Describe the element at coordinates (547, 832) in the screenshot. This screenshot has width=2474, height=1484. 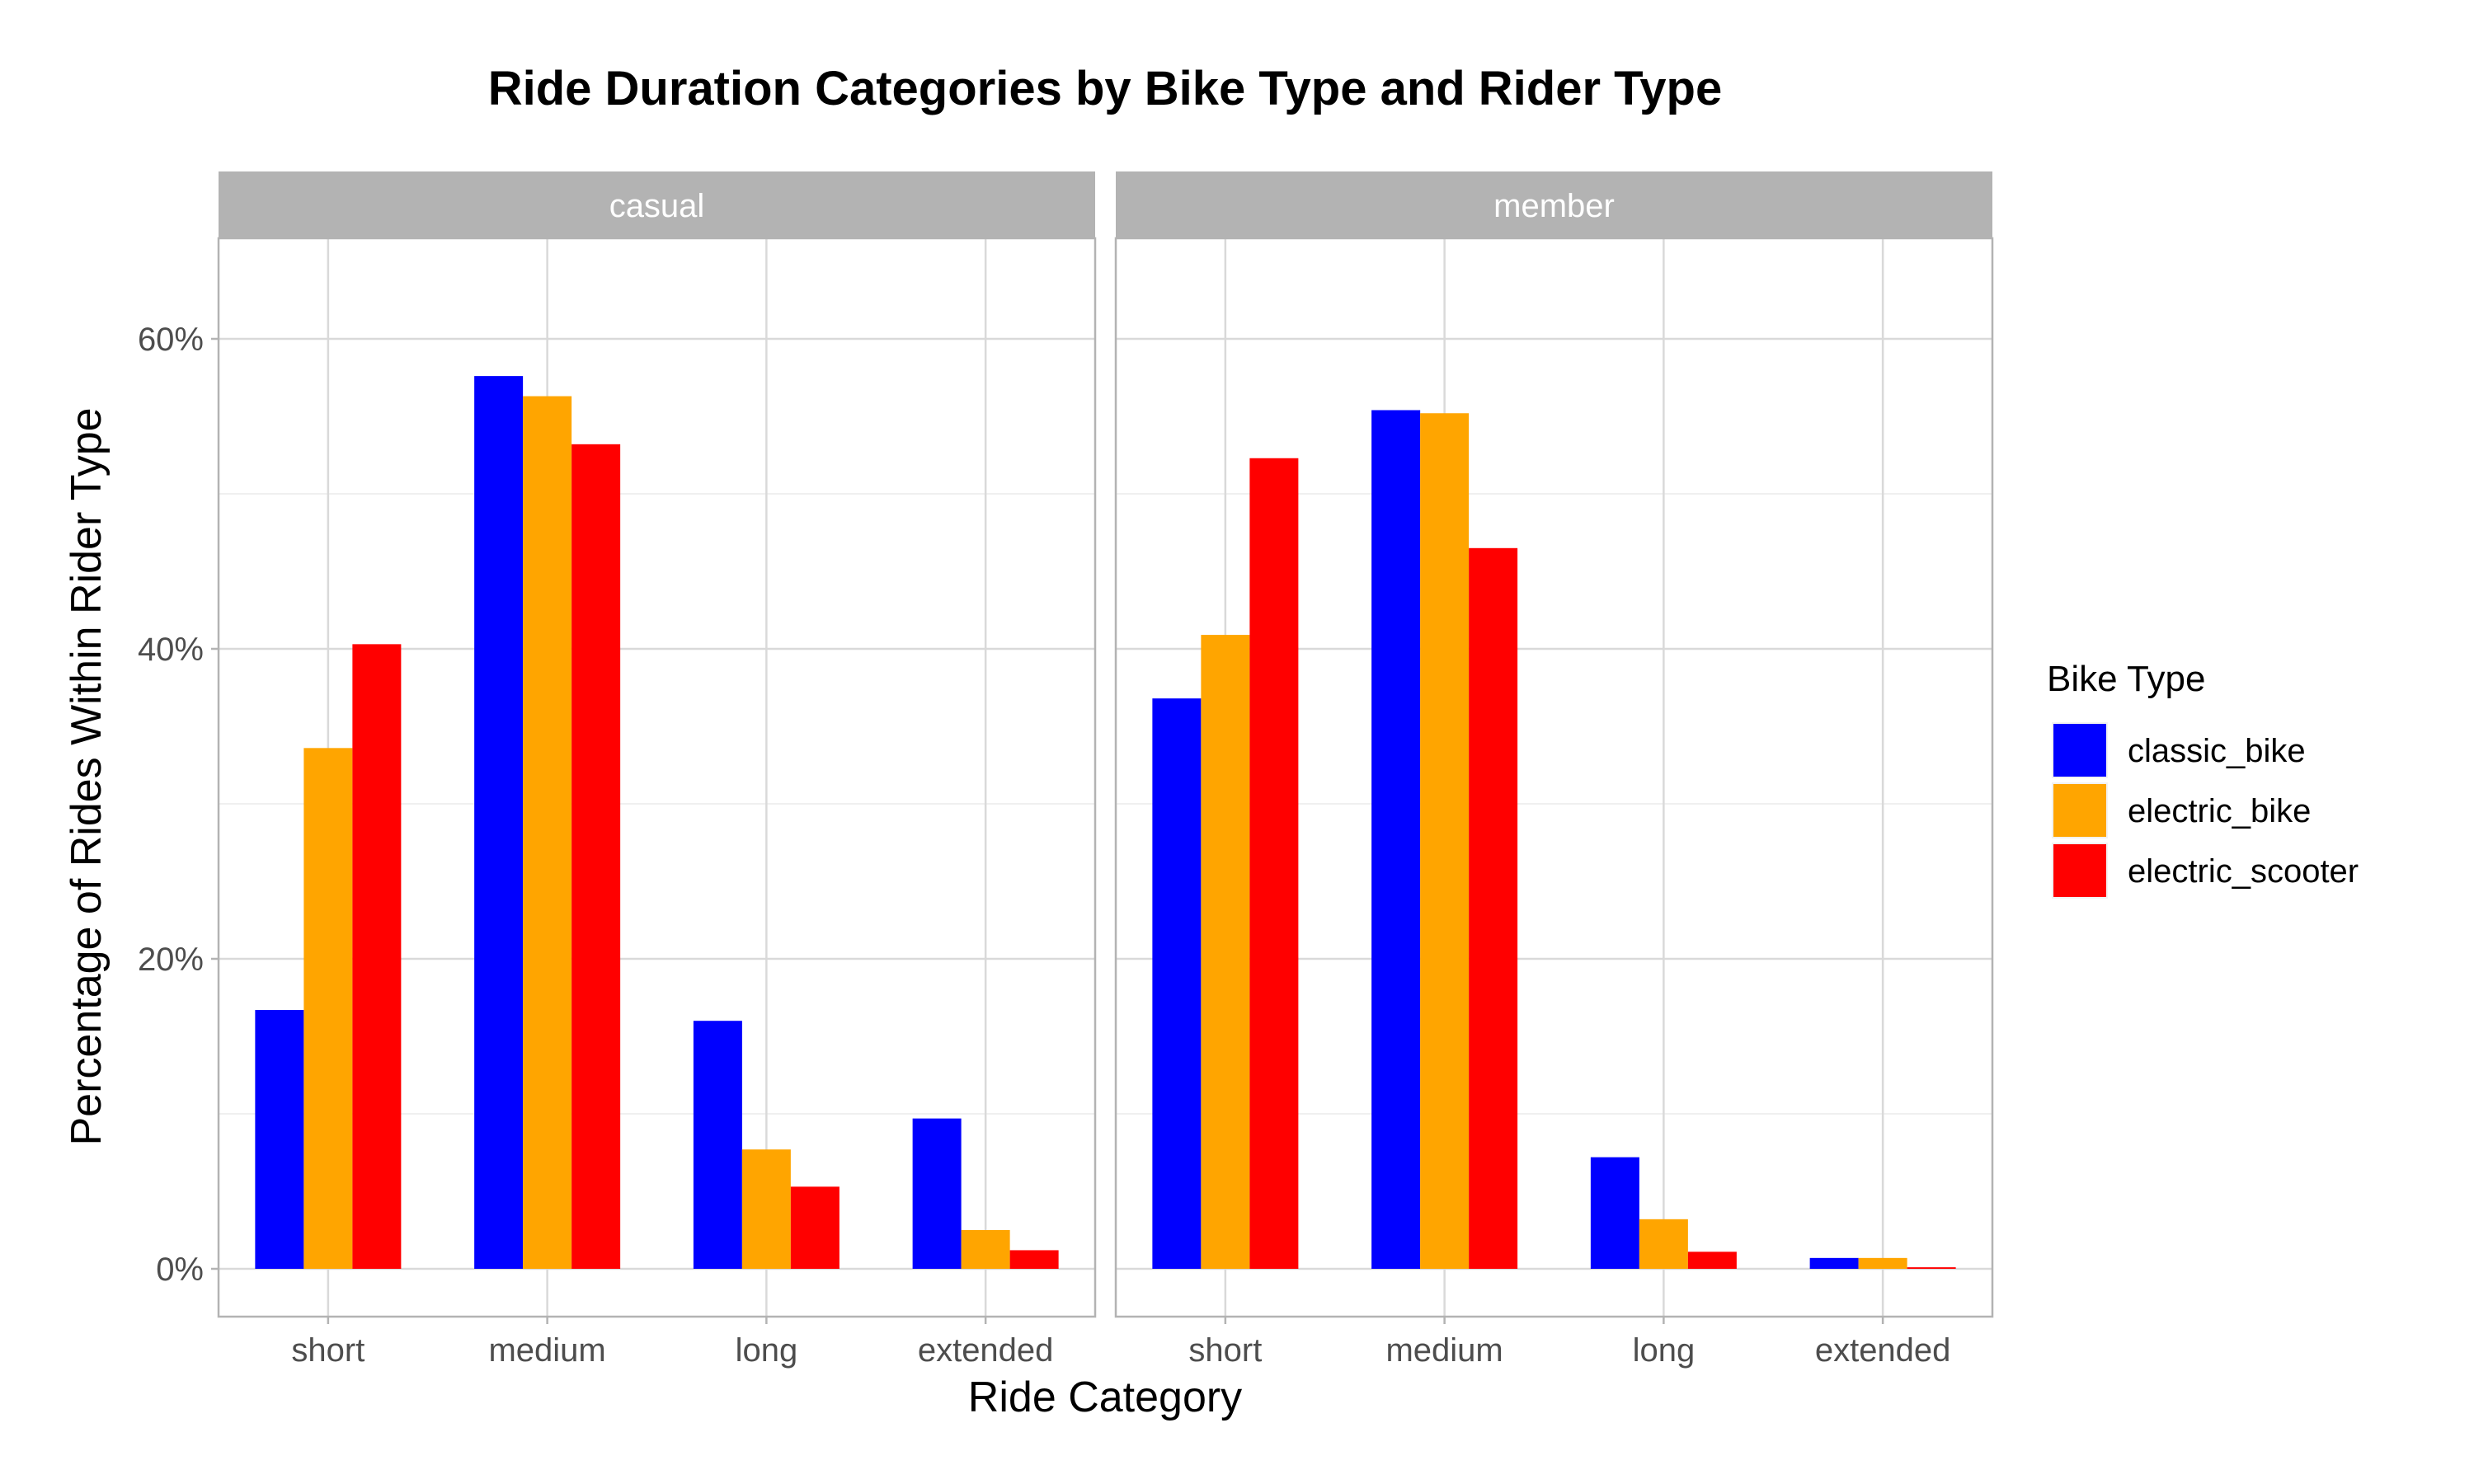
I see `bar-casual-medium-electric_bike` at that location.